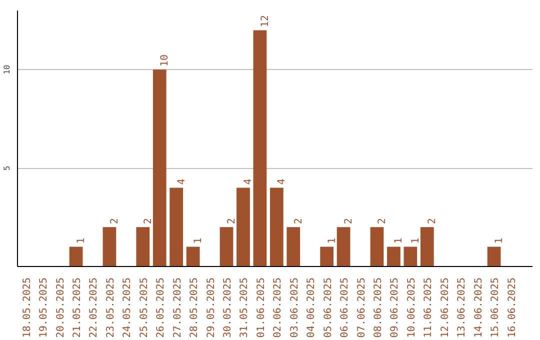 Image resolution: width=540 pixels, height=340 pixels. Describe the element at coordinates (261, 307) in the screenshot. I see `x-tick-label: 01.06.2025` at that location.